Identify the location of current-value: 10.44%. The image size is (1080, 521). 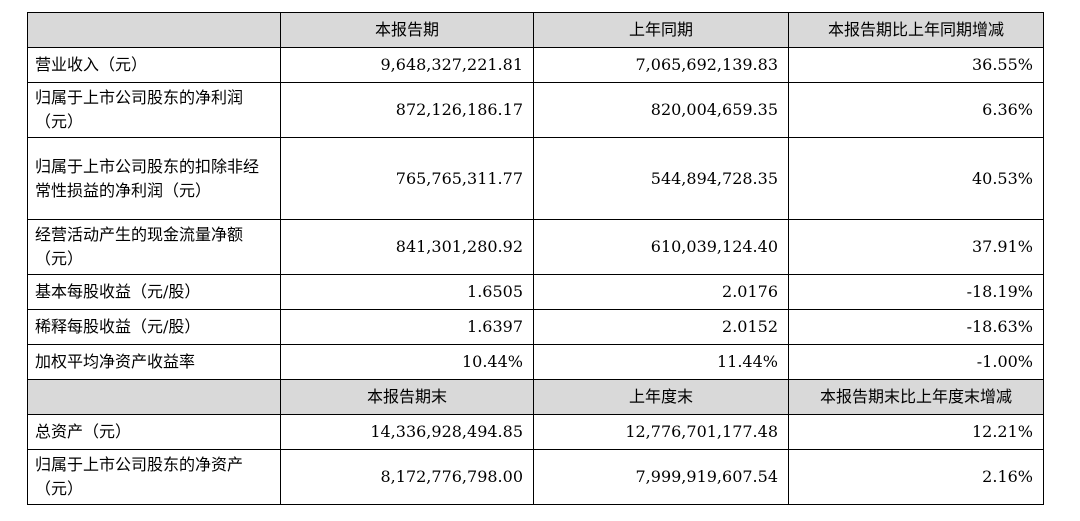
(407, 362).